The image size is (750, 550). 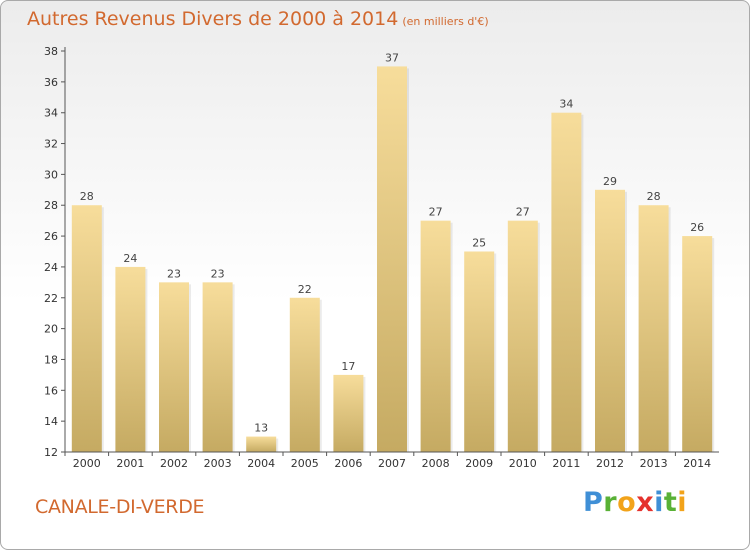 What do you see at coordinates (392, 57) in the screenshot?
I see `data-label: 37` at bounding box center [392, 57].